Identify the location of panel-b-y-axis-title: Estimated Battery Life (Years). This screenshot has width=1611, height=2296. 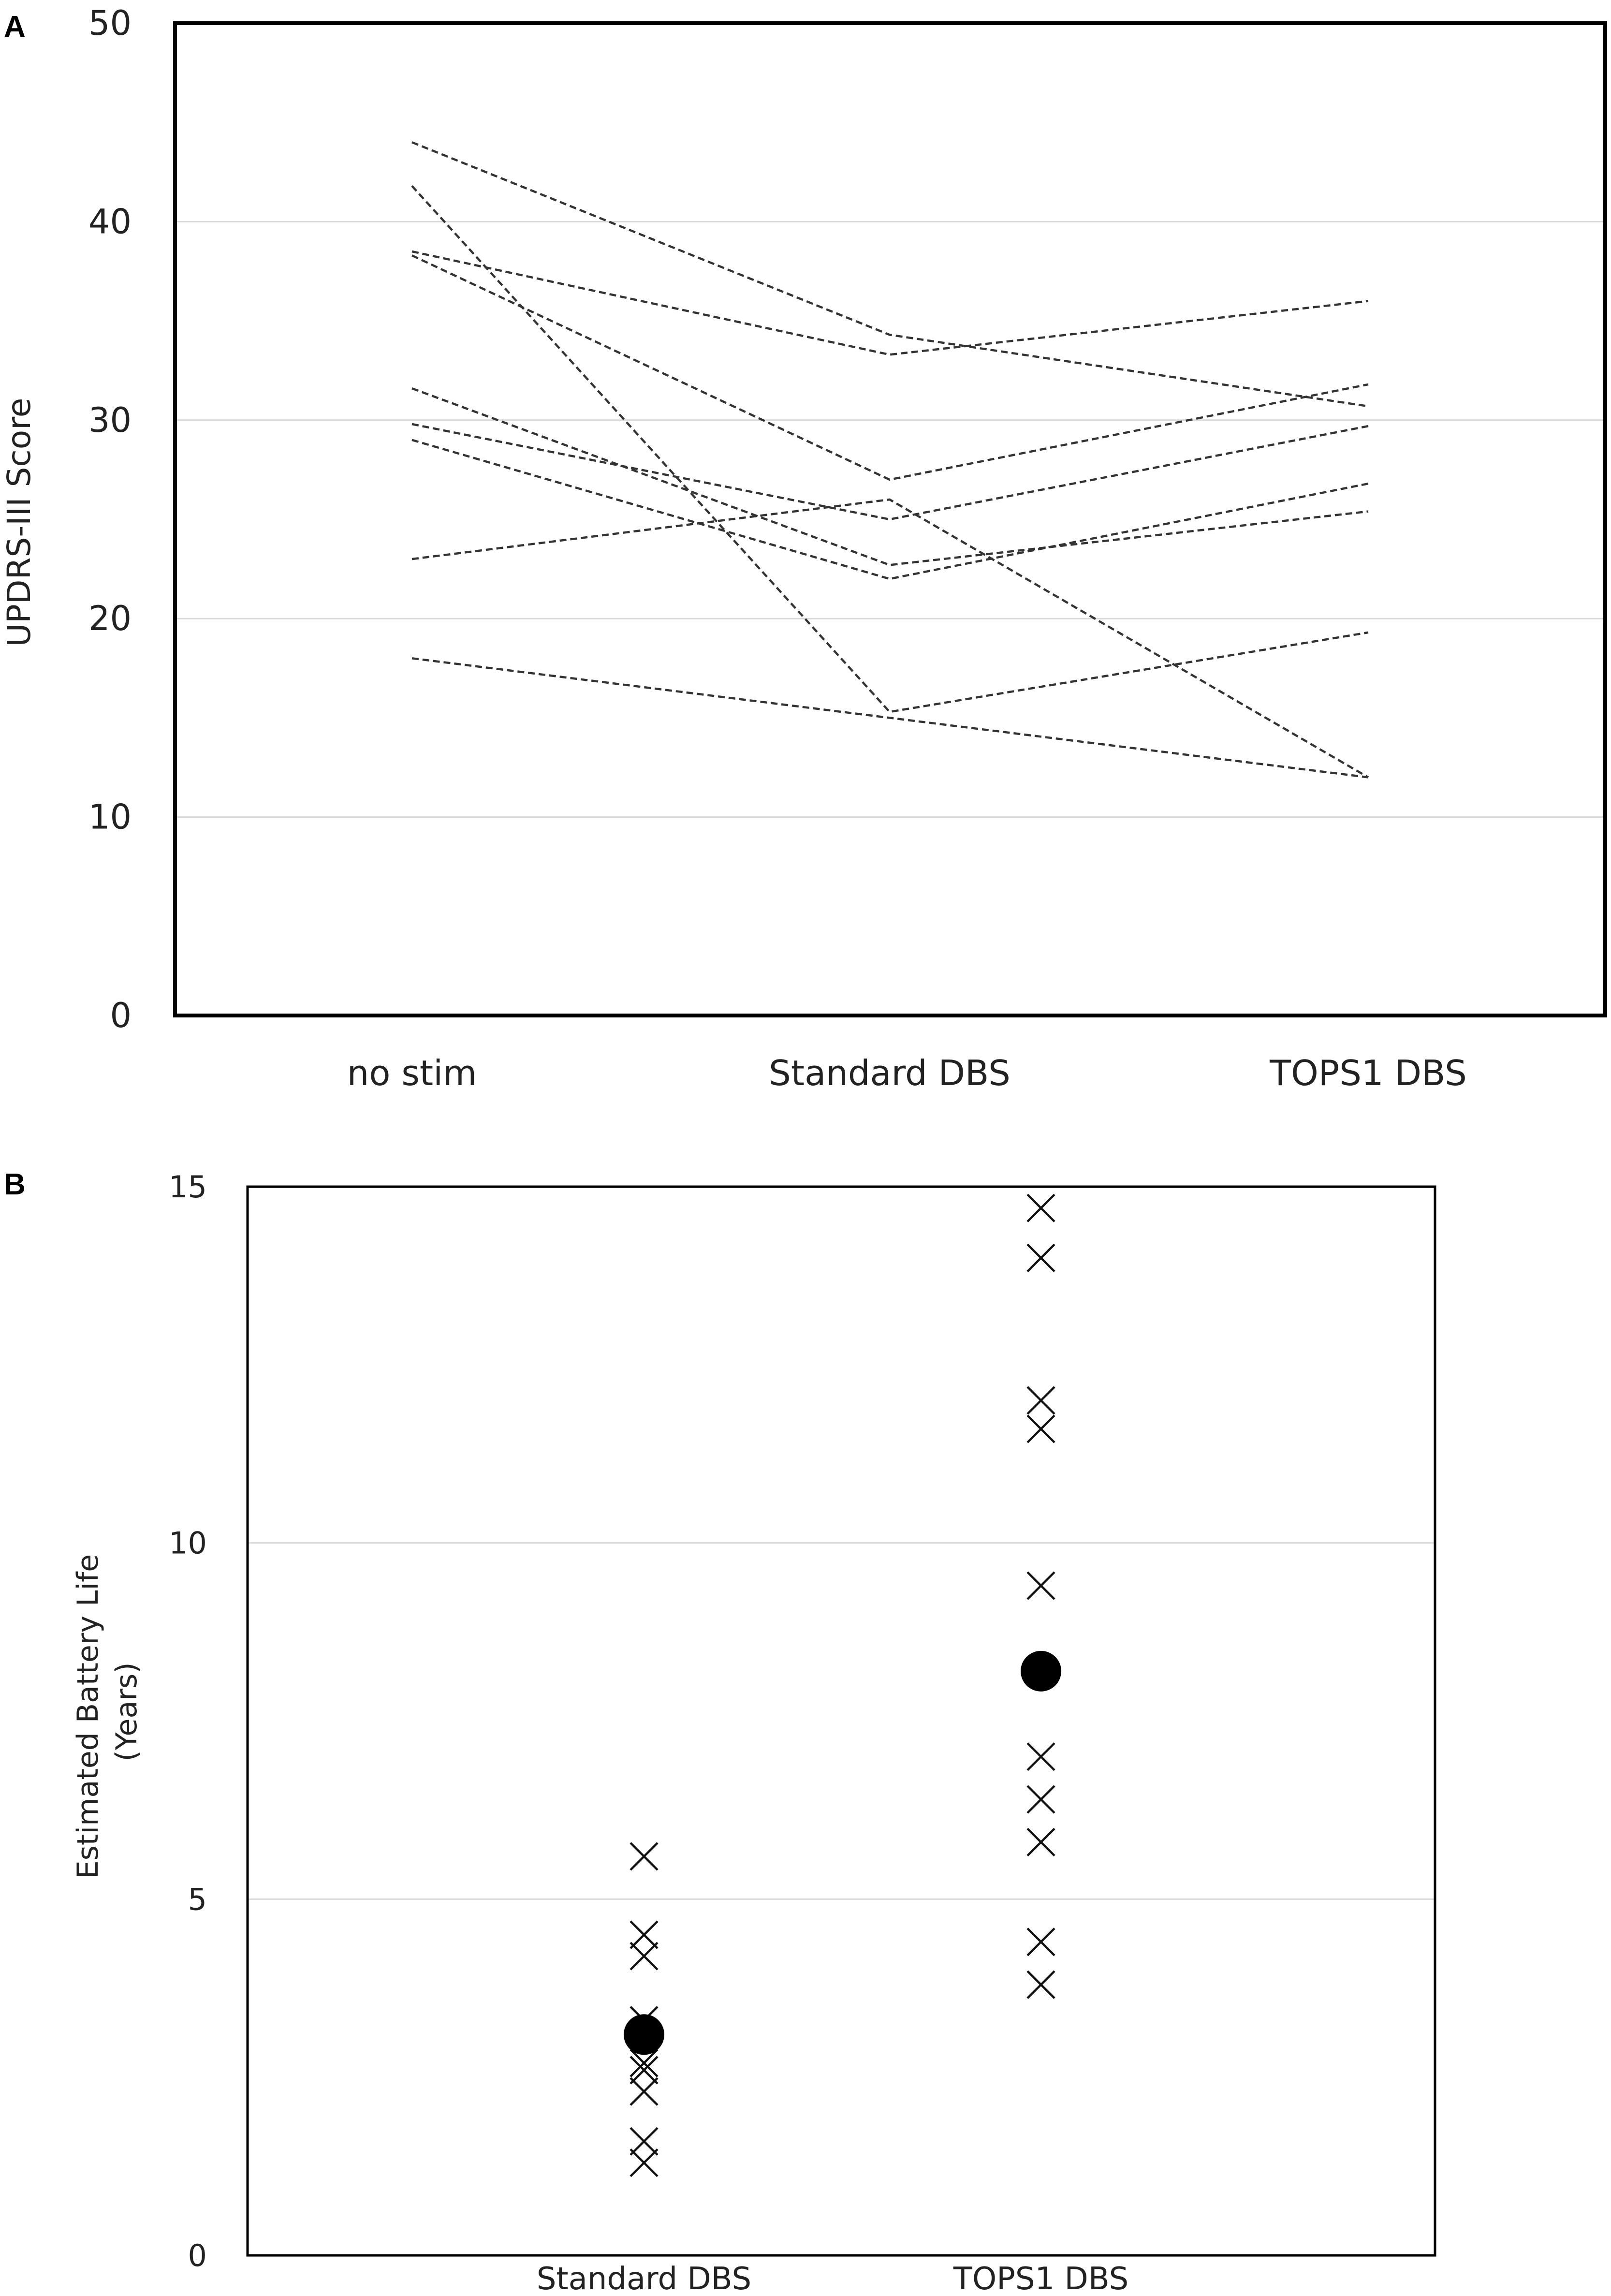
(107, 1712).